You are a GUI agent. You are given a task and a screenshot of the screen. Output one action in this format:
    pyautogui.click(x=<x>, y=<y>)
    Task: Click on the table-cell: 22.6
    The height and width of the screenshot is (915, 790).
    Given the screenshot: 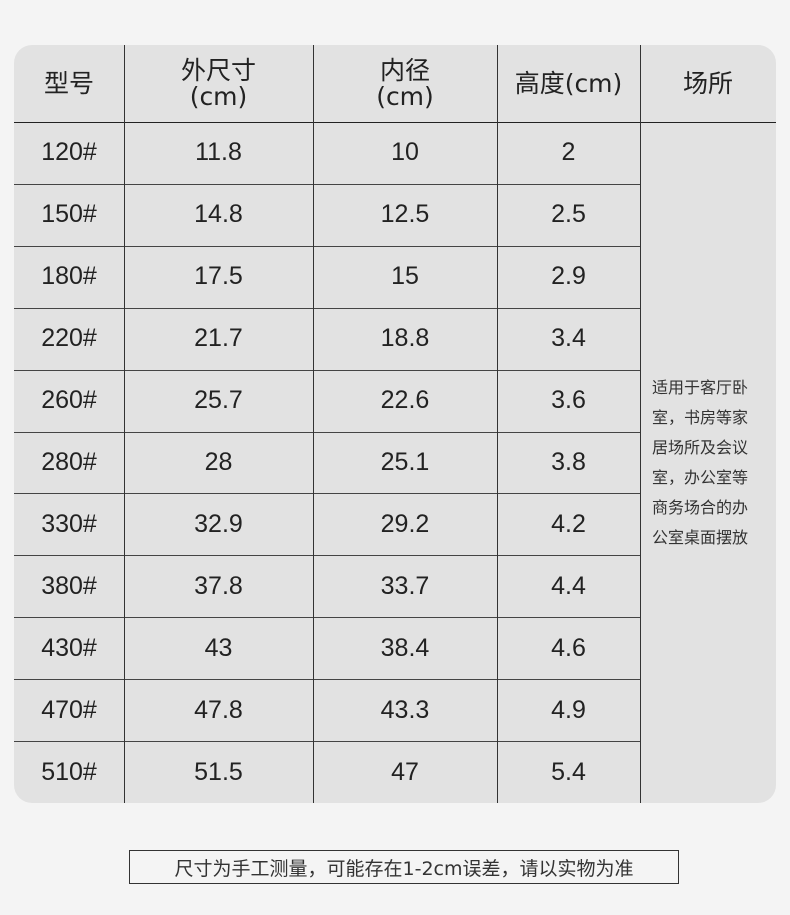 What is the action you would take?
    pyautogui.click(x=405, y=400)
    